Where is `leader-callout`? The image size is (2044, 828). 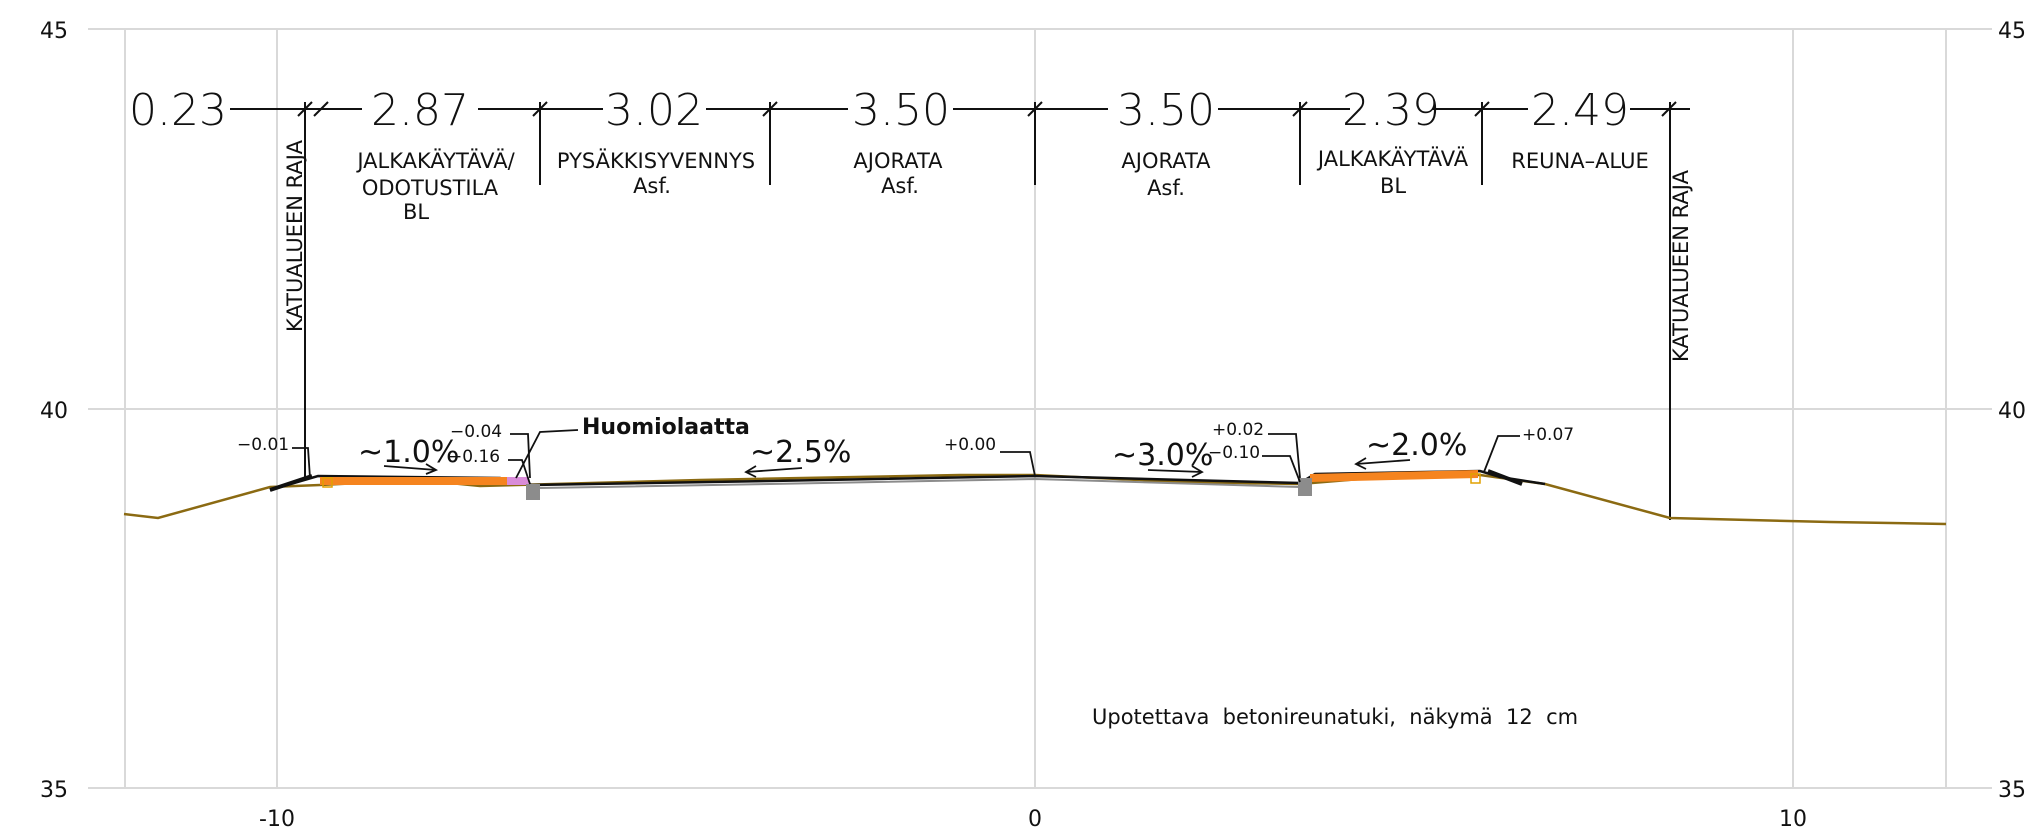
leader-callout is located at coordinates (547, 454).